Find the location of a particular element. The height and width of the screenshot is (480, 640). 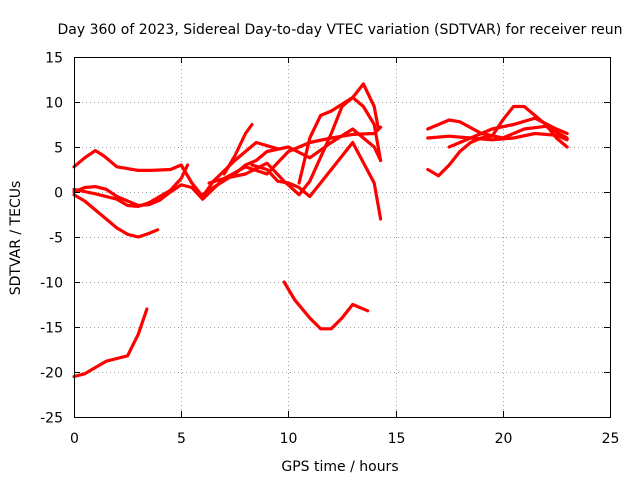

x-tick-label: 15 is located at coordinates (397, 439).